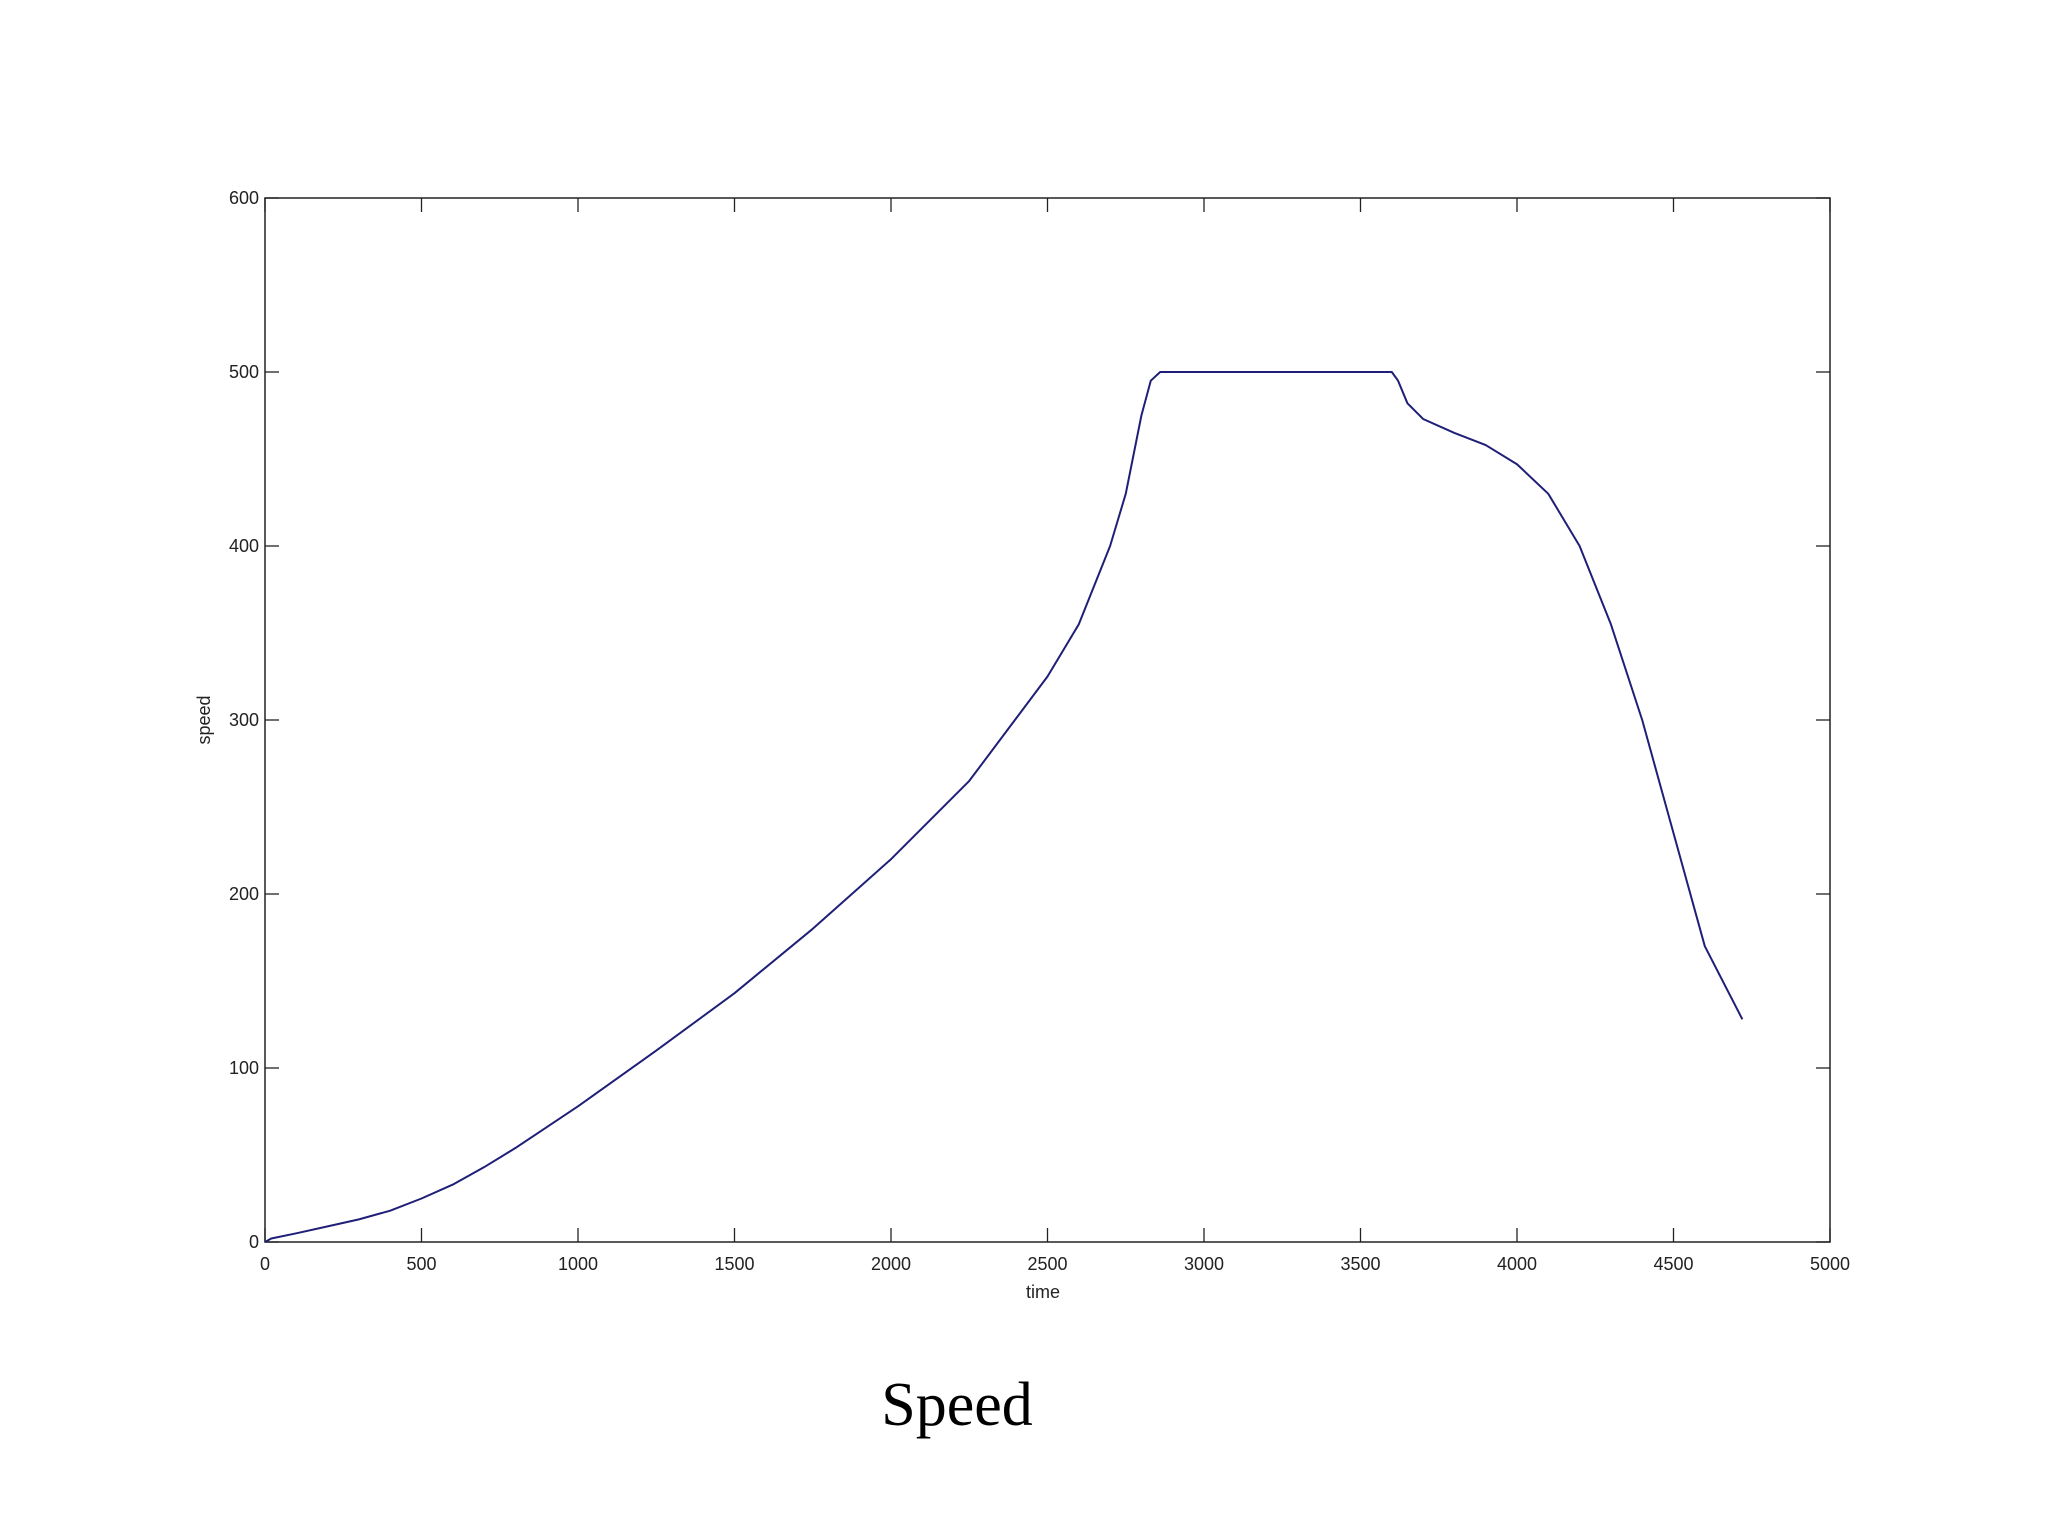 This screenshot has width=2048, height=1536. I want to click on x-tick-label: 2000, so click(891, 1264).